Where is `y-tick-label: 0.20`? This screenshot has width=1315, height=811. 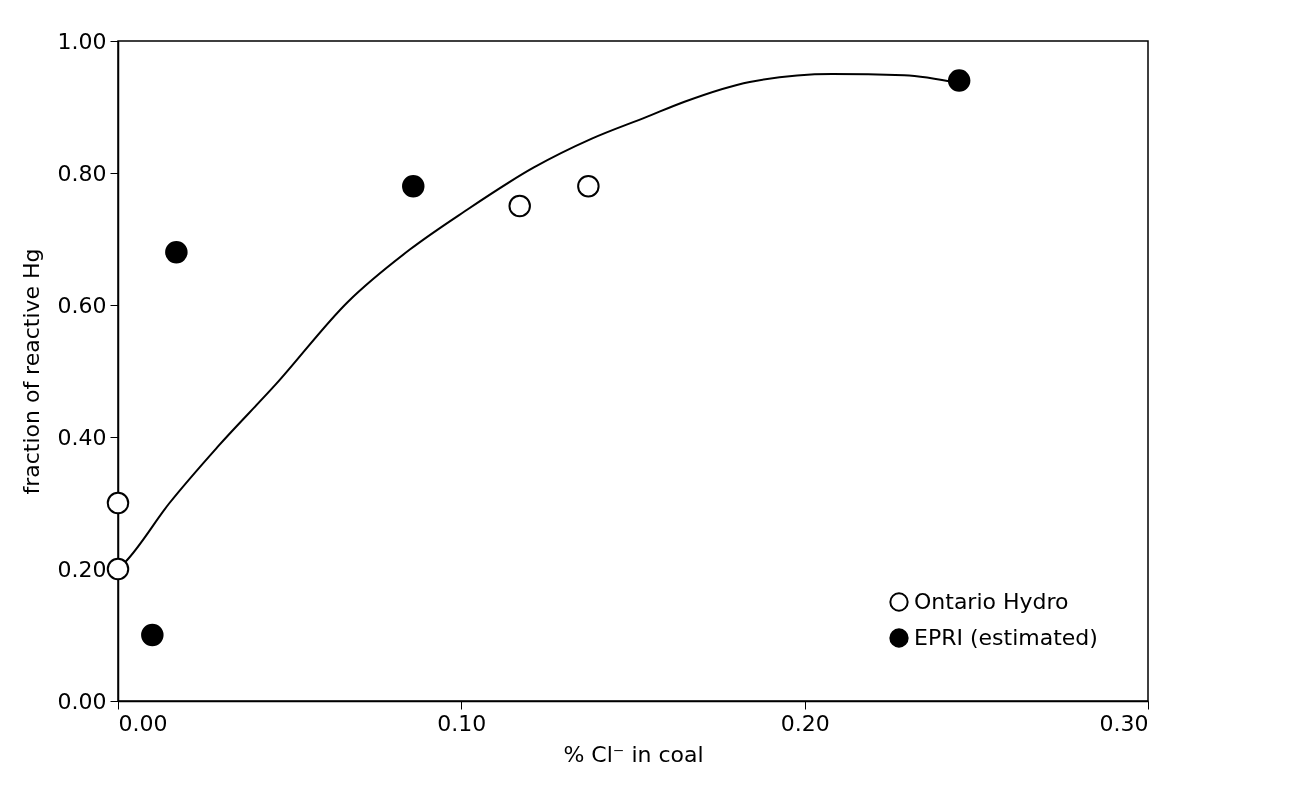
y-tick-label: 0.20 is located at coordinates (82, 569).